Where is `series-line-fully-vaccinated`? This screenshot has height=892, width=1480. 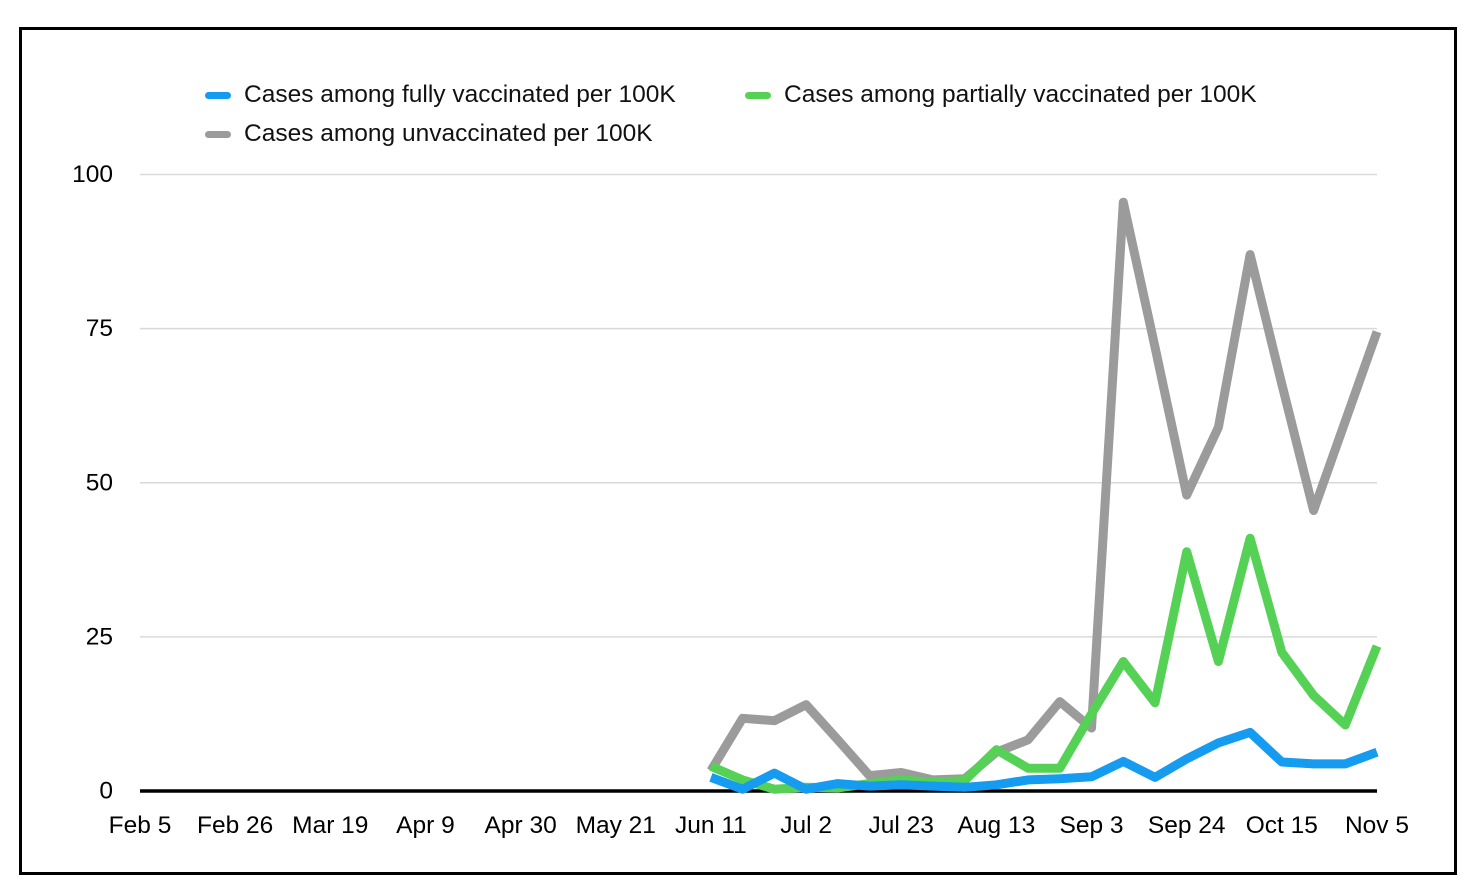
series-line-fully-vaccinated is located at coordinates (1044, 760).